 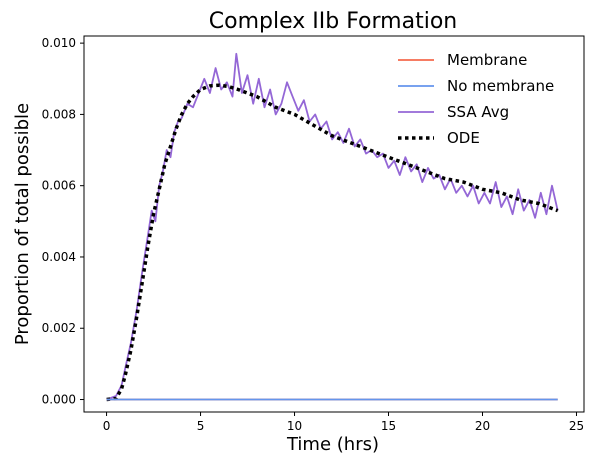 I want to click on x-tick-label: 25, so click(x=576, y=426).